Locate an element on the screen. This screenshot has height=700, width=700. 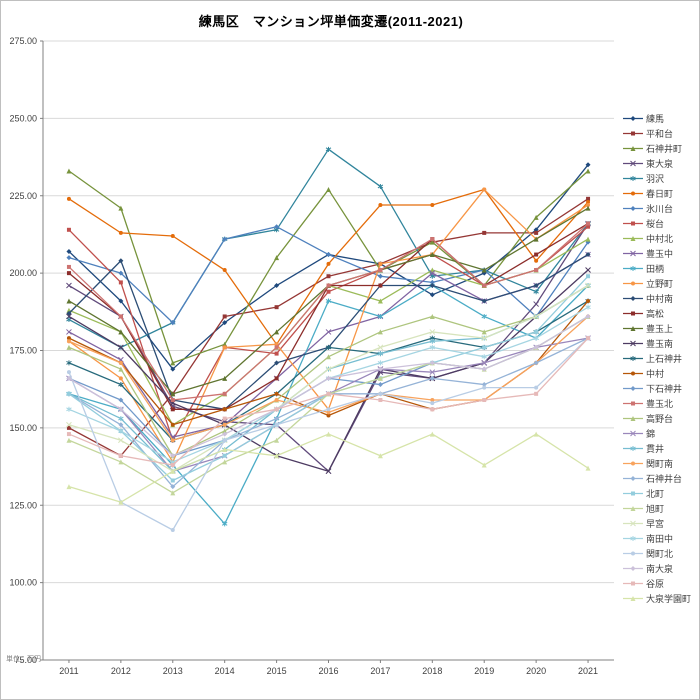
legend-label: 氷川台 is located at coordinates (660, 209).